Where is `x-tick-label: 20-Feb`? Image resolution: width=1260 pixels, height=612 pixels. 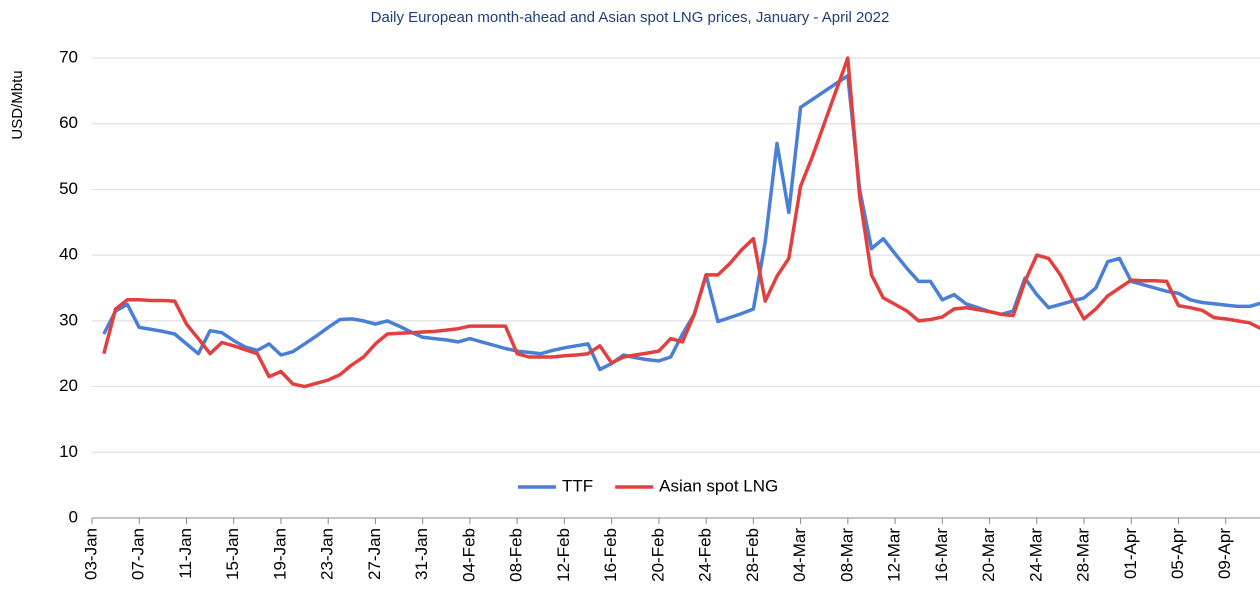 x-tick-label: 20-Feb is located at coordinates (657, 555).